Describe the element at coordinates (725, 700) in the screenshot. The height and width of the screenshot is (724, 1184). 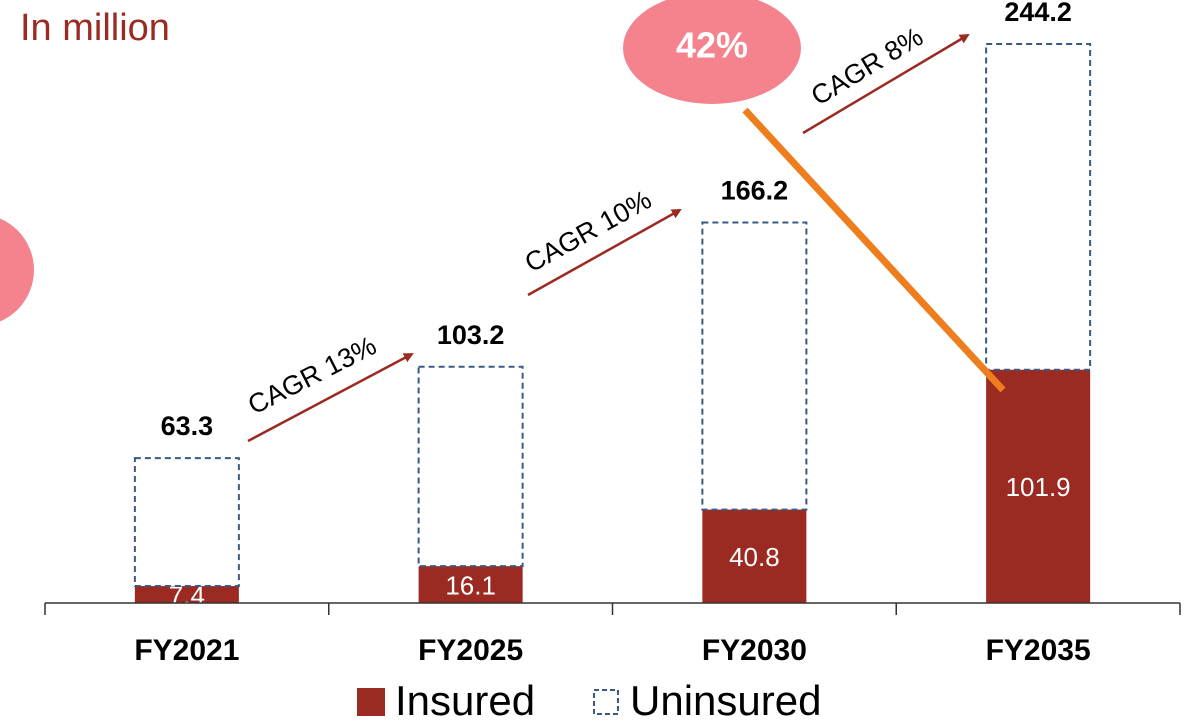
I see `legend-label: Uninsured` at that location.